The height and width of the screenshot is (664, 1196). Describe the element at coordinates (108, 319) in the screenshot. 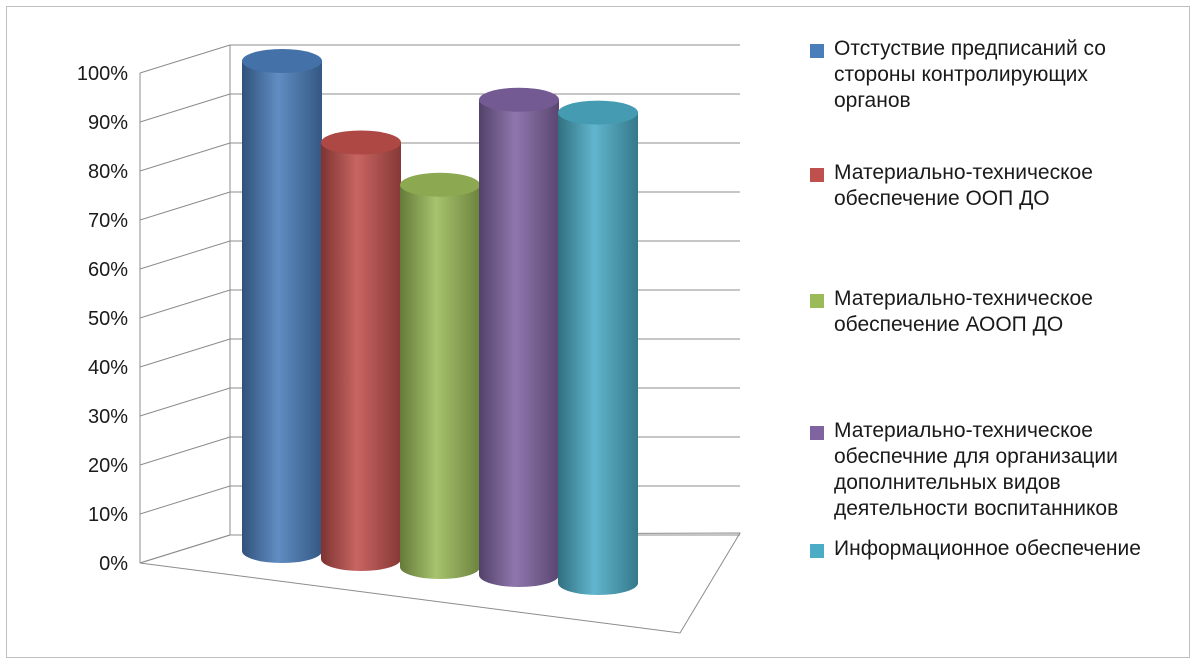

I see `y-tick-label: 50%` at that location.